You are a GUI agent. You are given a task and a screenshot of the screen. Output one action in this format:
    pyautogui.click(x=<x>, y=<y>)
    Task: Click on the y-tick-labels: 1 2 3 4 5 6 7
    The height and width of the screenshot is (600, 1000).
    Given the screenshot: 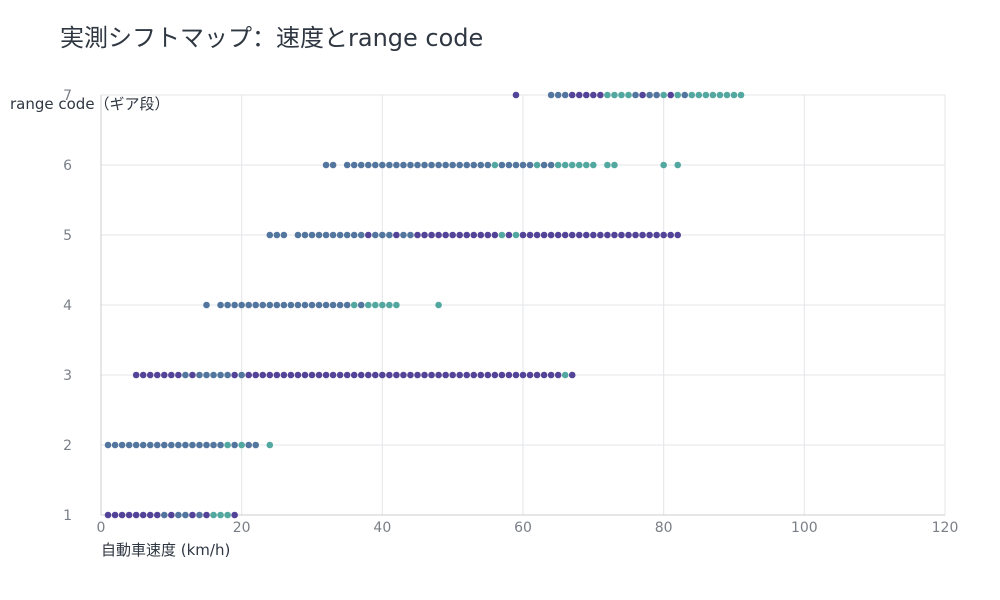 What is the action you would take?
    pyautogui.click(x=67, y=306)
    